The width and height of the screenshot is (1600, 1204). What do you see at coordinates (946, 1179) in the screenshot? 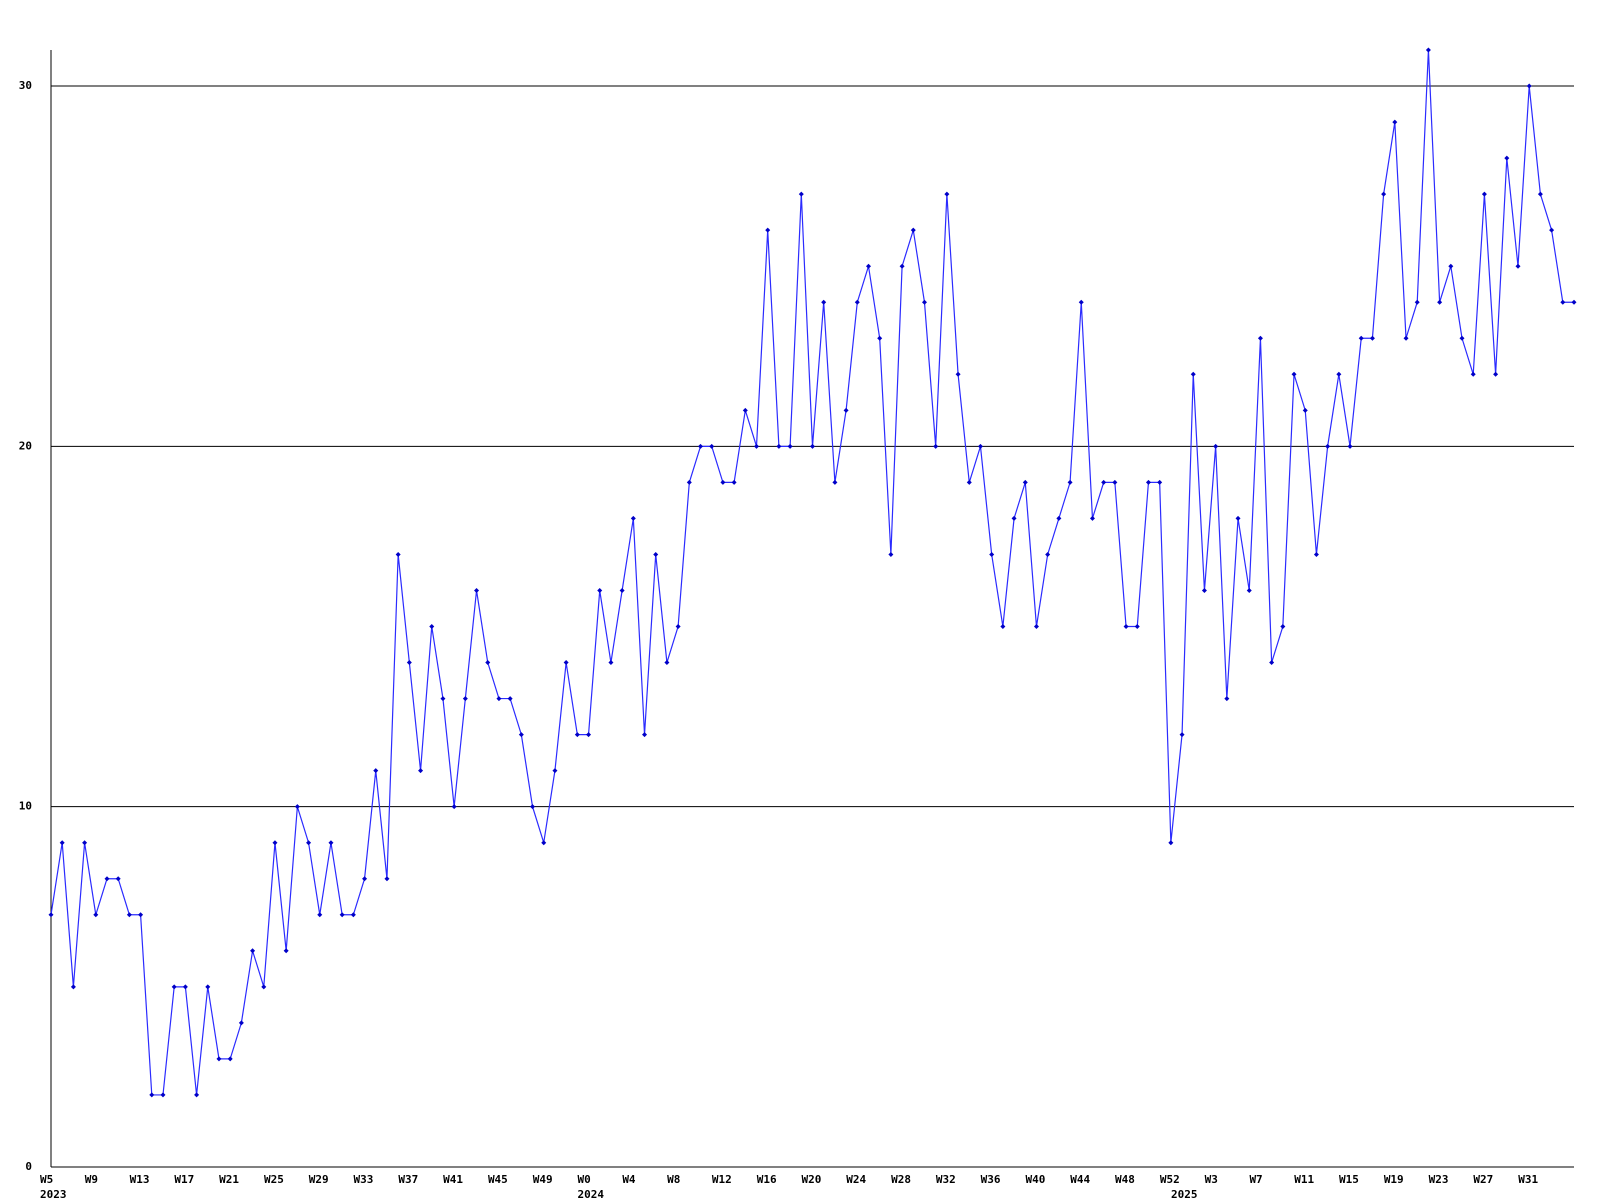
I see `x-tick-label: W32` at bounding box center [946, 1179].